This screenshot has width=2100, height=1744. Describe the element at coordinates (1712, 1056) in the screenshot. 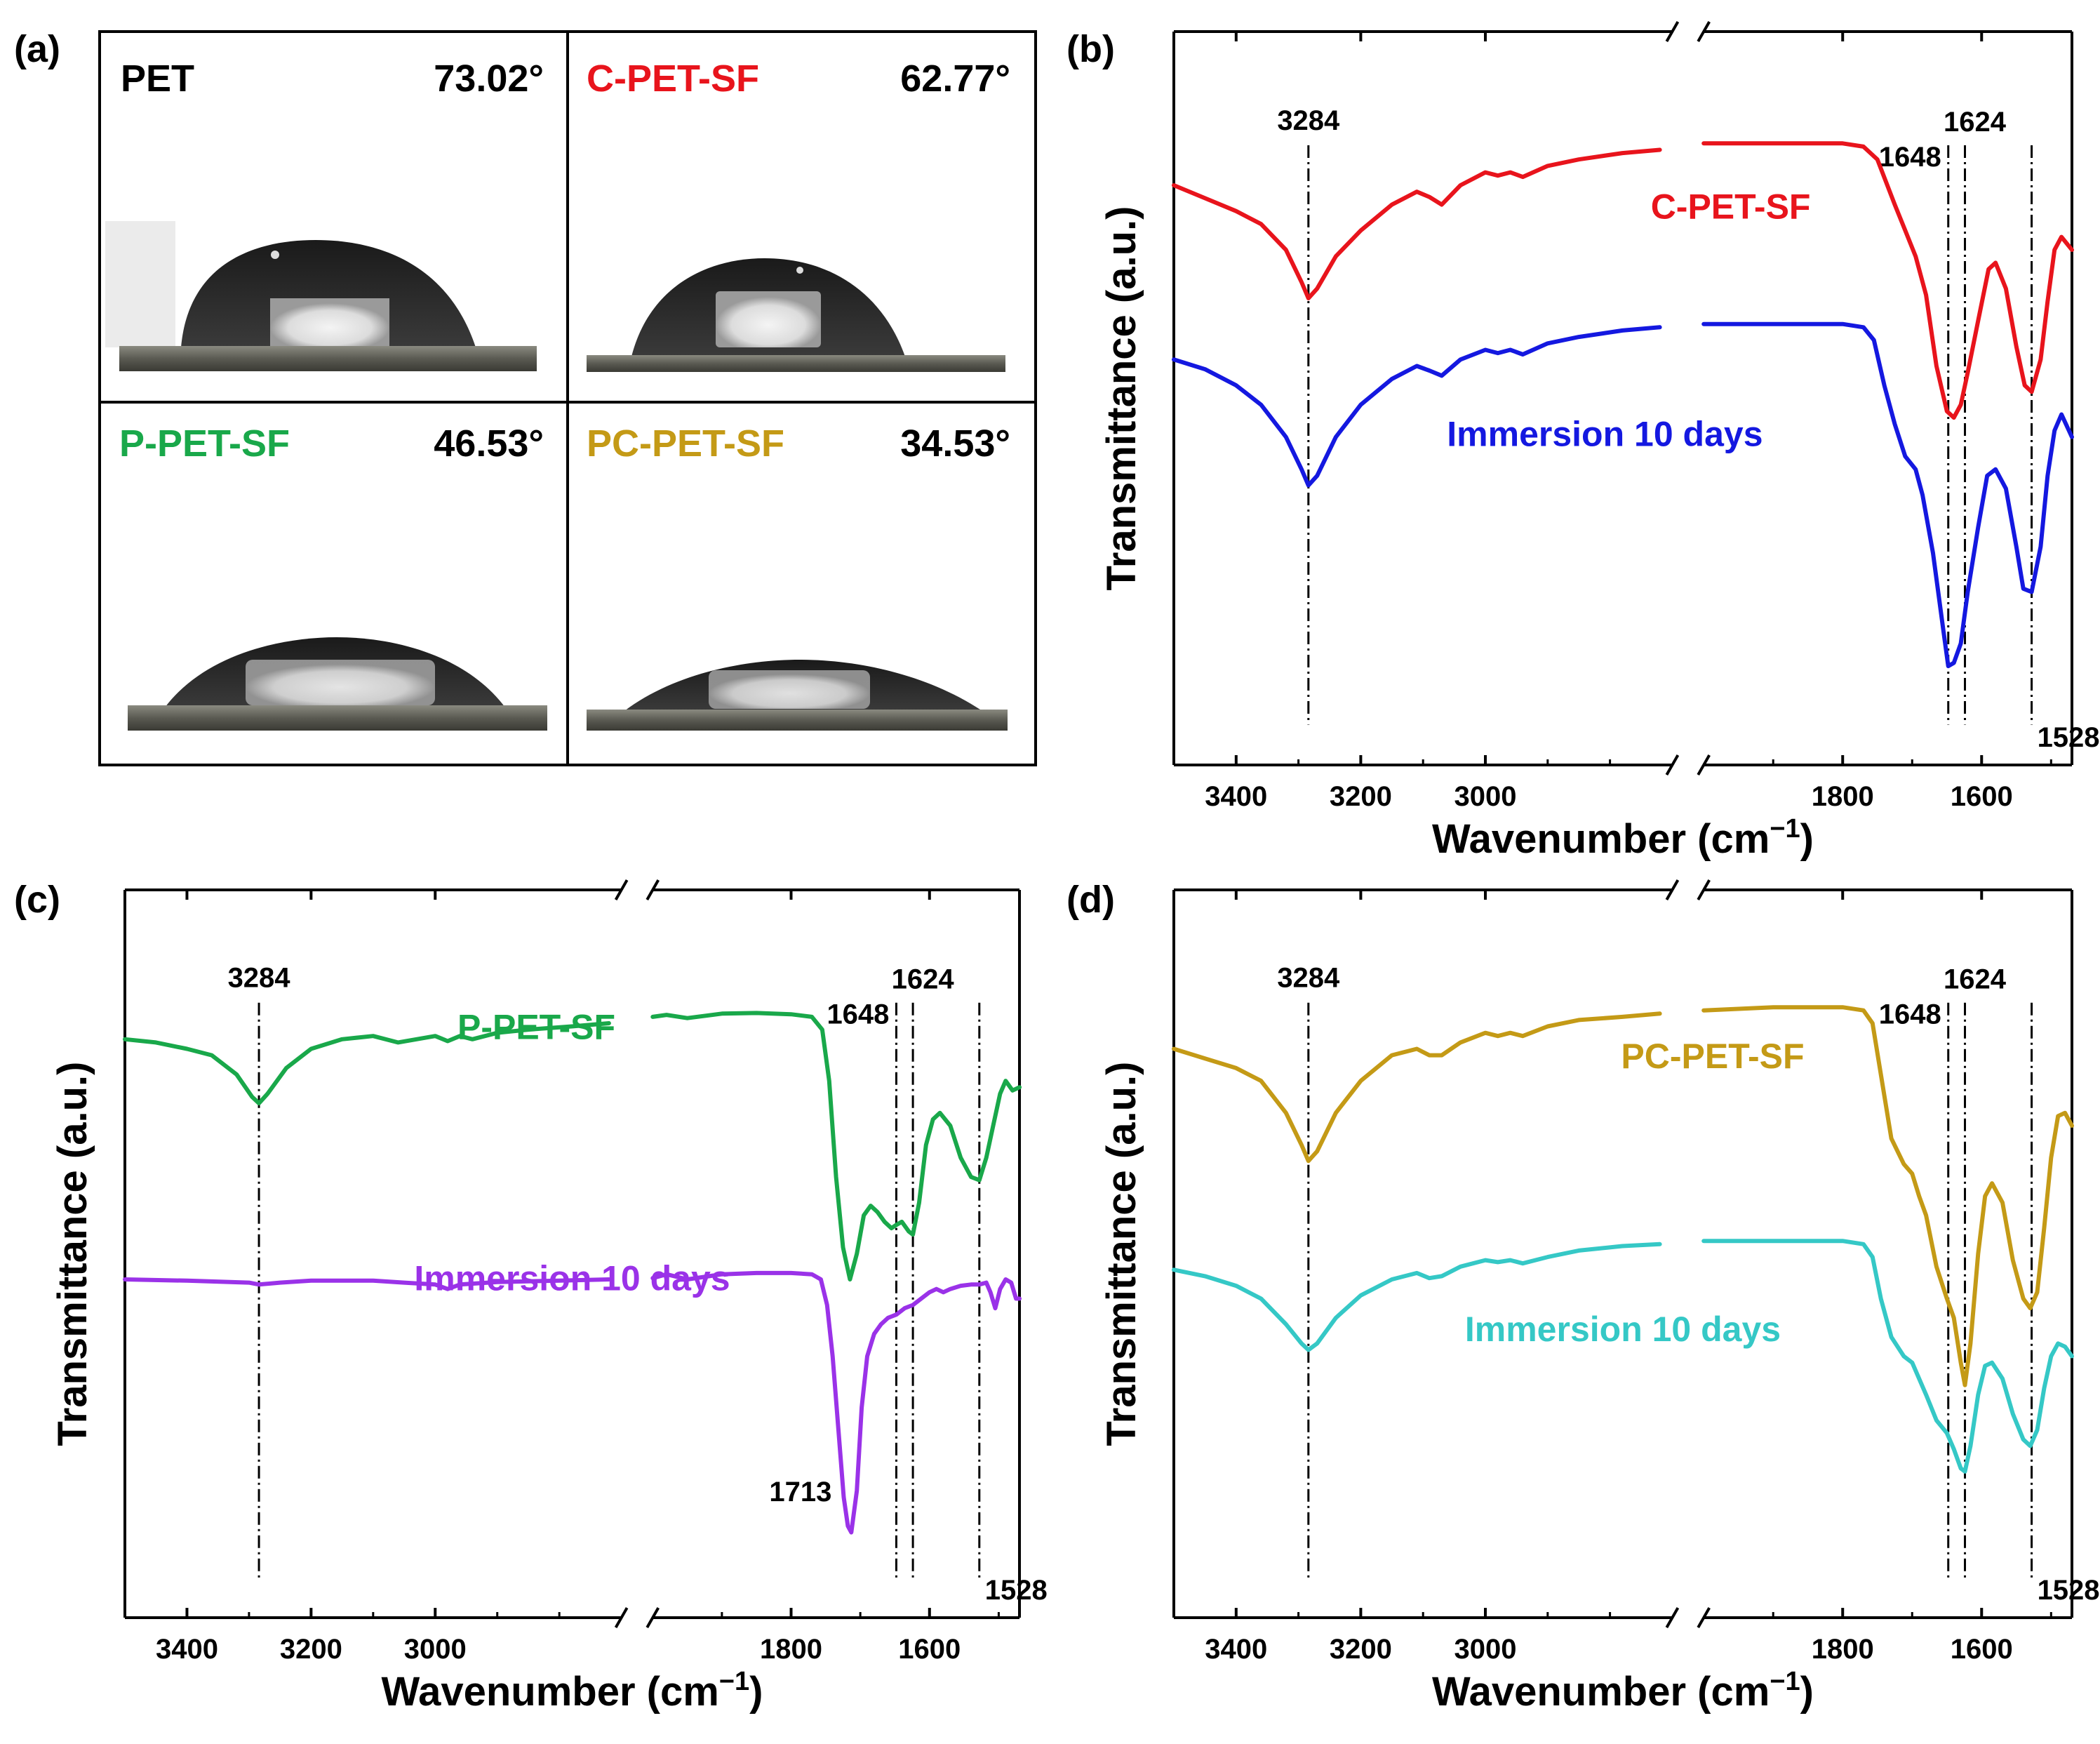

I see `series-label: PC-PET-SF` at that location.